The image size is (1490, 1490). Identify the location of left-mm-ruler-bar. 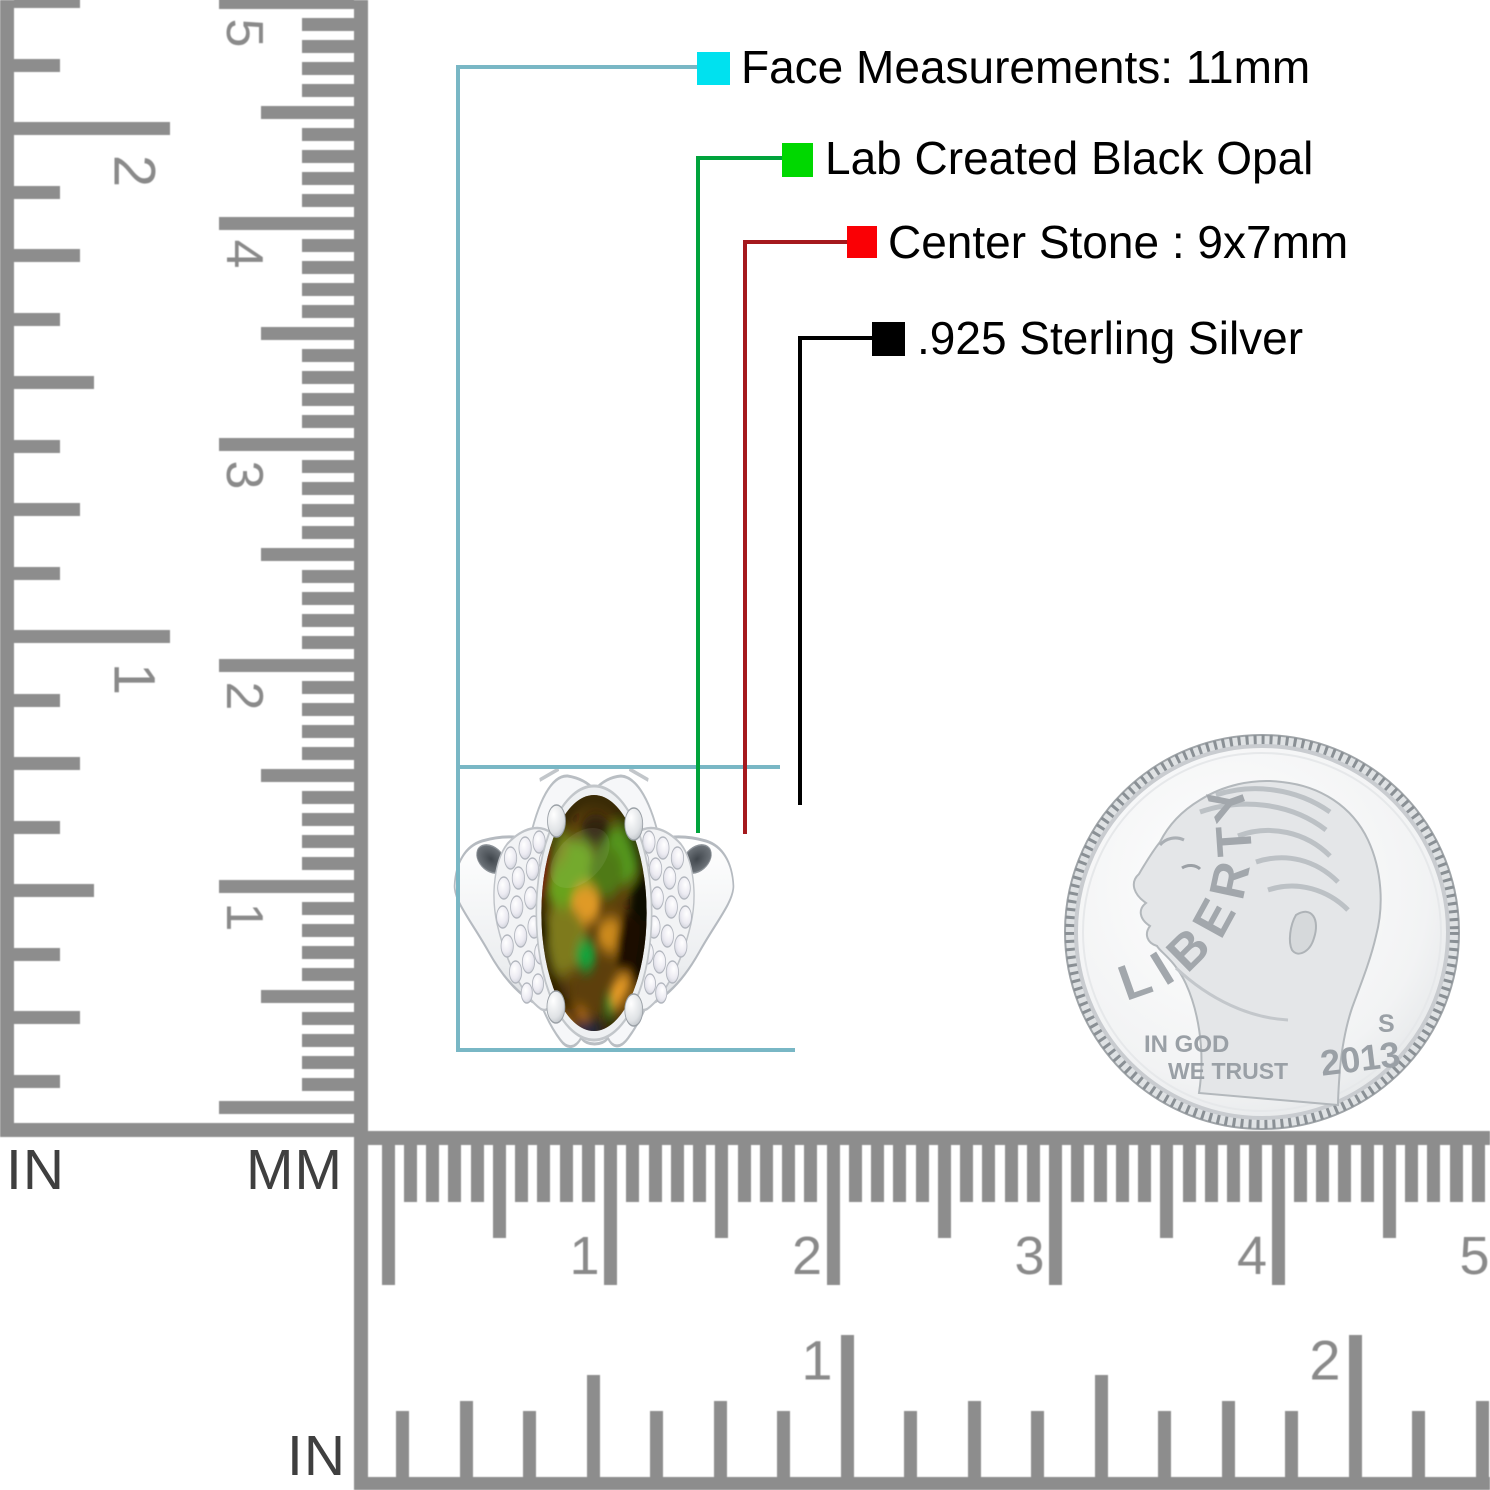
(361, 568).